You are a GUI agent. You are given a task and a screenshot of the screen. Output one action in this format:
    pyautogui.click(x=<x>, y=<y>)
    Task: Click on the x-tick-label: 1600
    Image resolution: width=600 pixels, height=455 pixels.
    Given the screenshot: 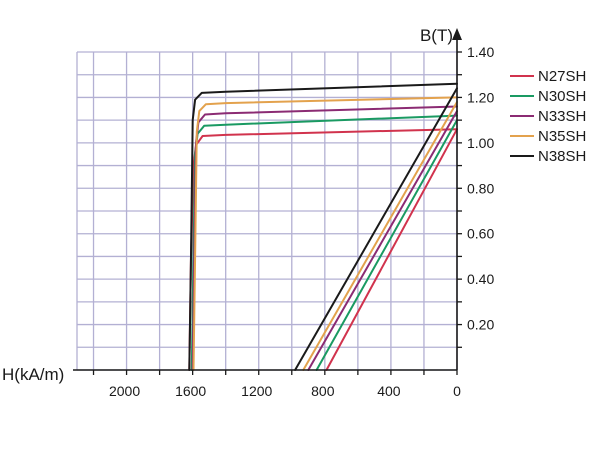 What is the action you would take?
    pyautogui.click(x=190, y=391)
    